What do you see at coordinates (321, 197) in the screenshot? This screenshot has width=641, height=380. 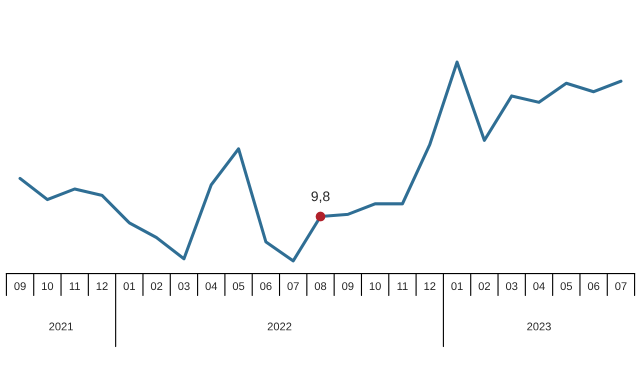 I see `annotation: 9,8` at bounding box center [321, 197].